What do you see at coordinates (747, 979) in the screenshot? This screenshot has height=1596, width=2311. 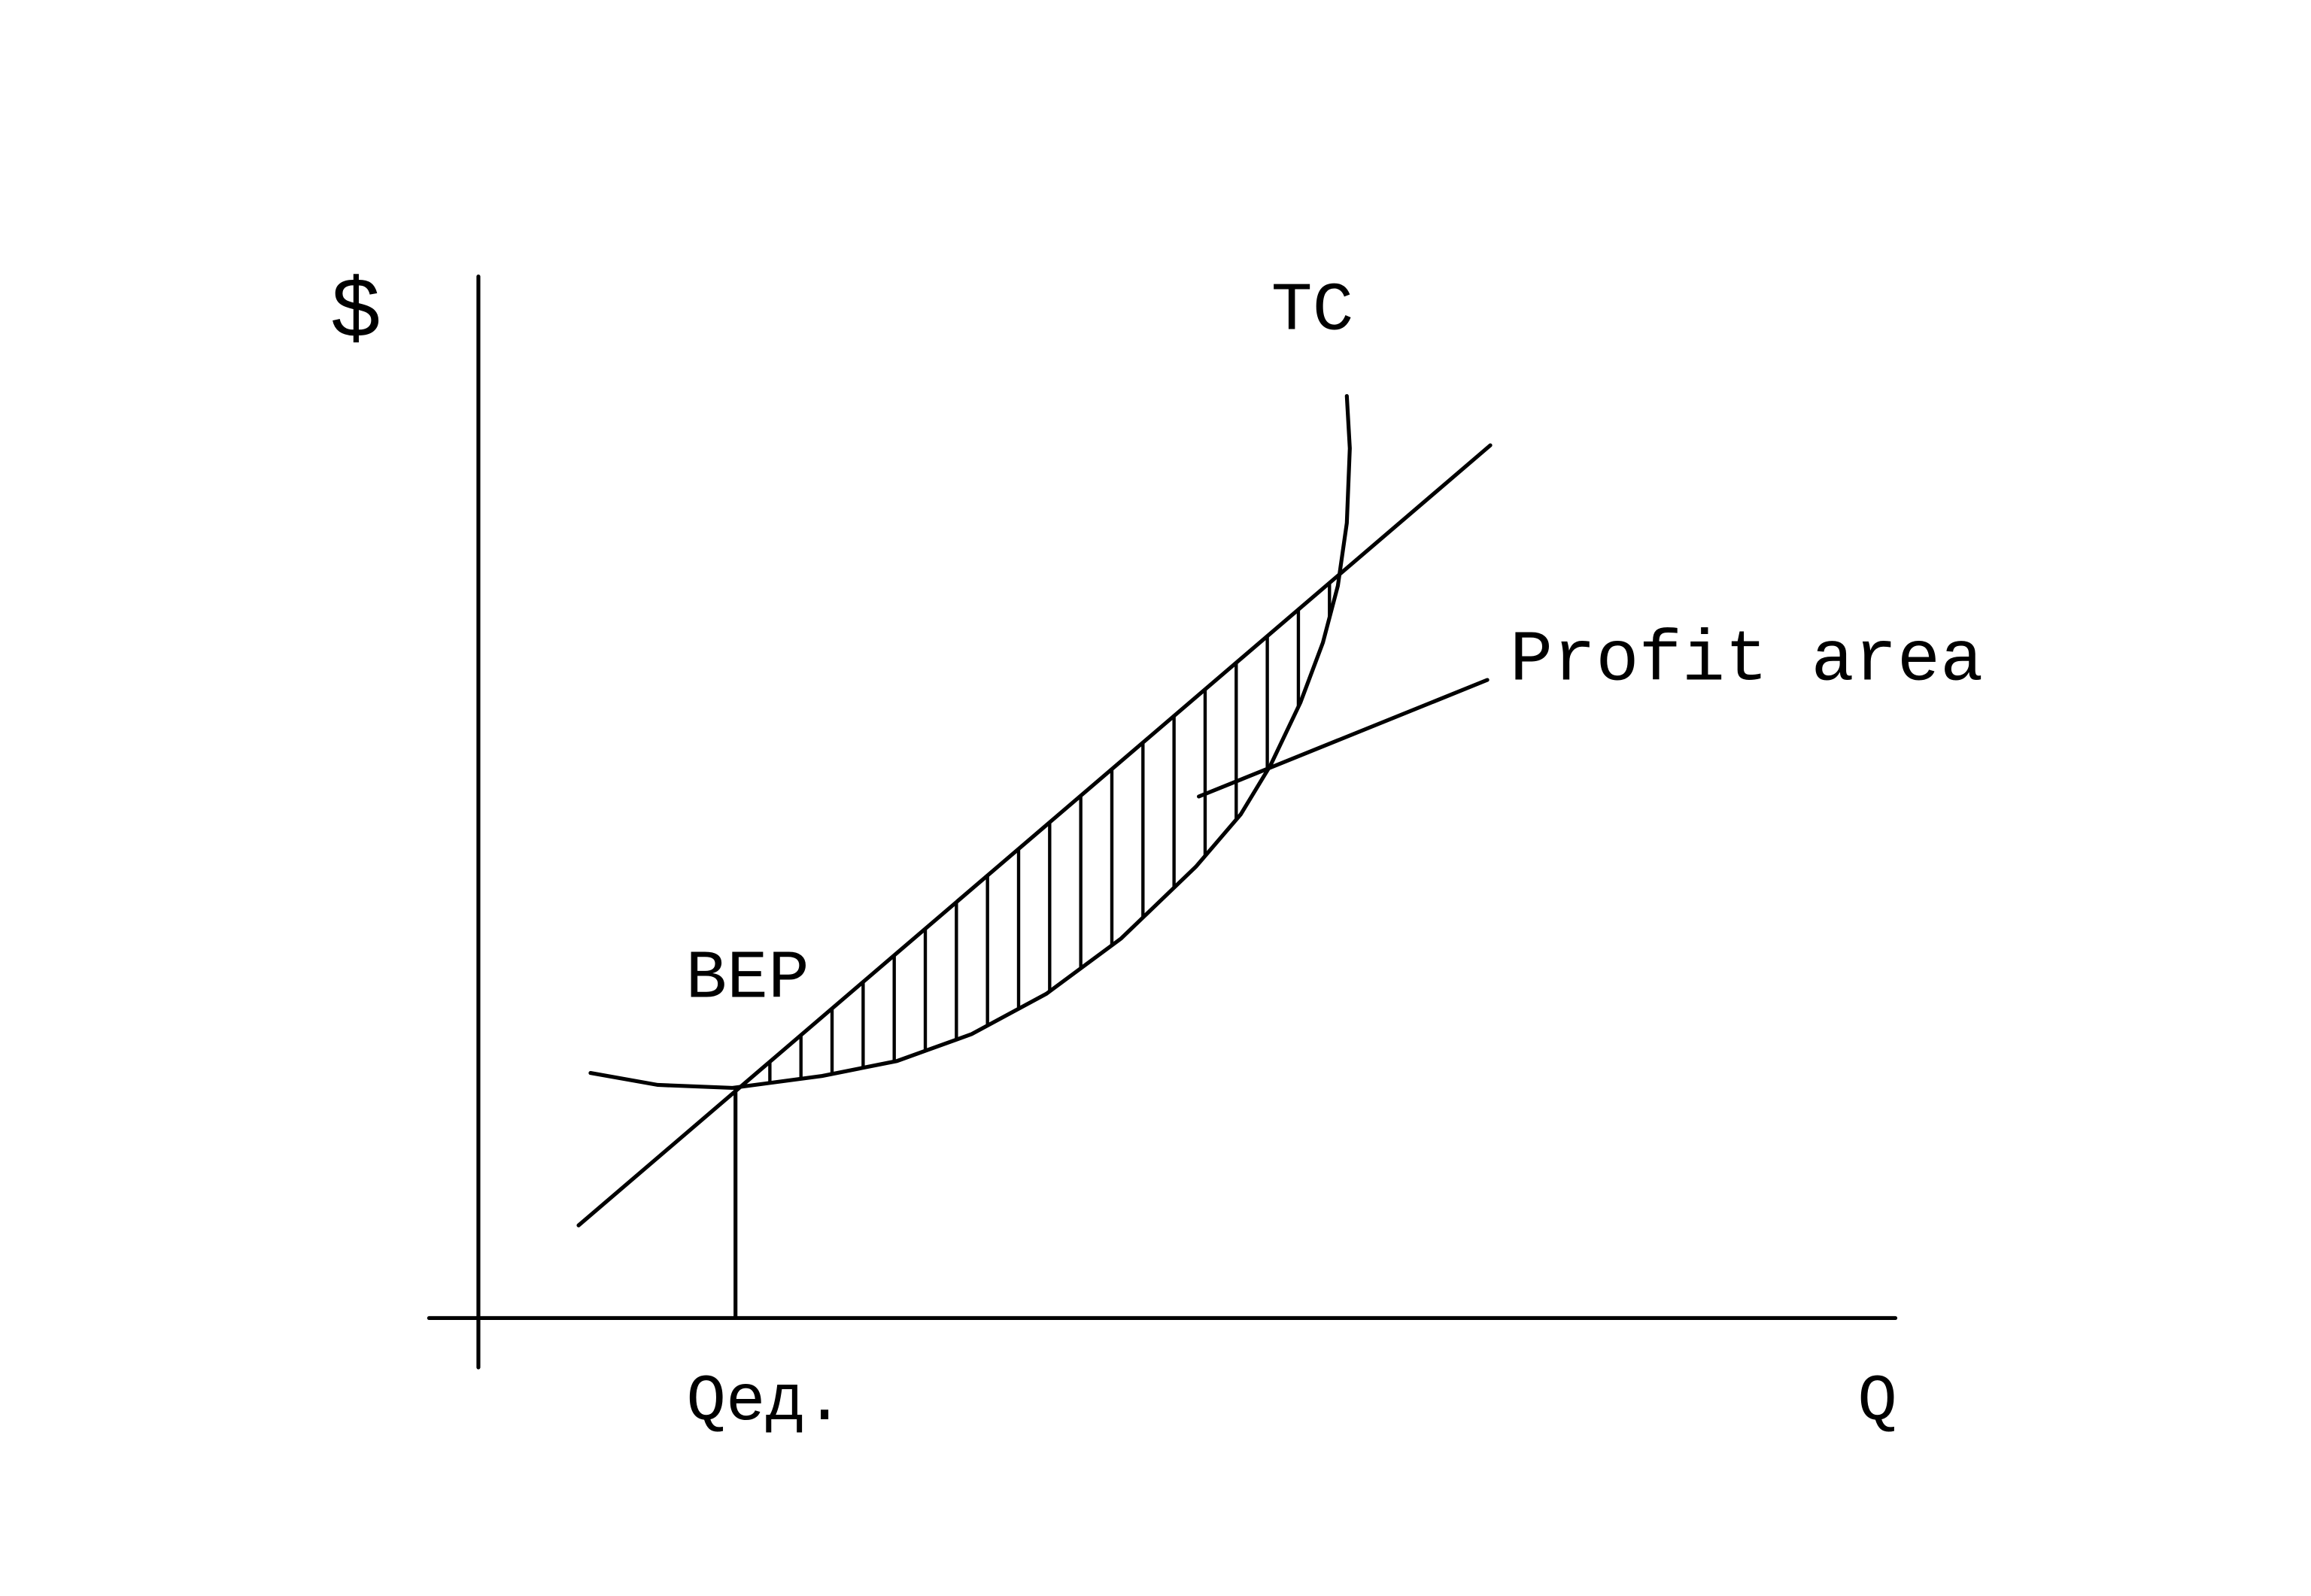 I see `bep-label: BEP` at bounding box center [747, 979].